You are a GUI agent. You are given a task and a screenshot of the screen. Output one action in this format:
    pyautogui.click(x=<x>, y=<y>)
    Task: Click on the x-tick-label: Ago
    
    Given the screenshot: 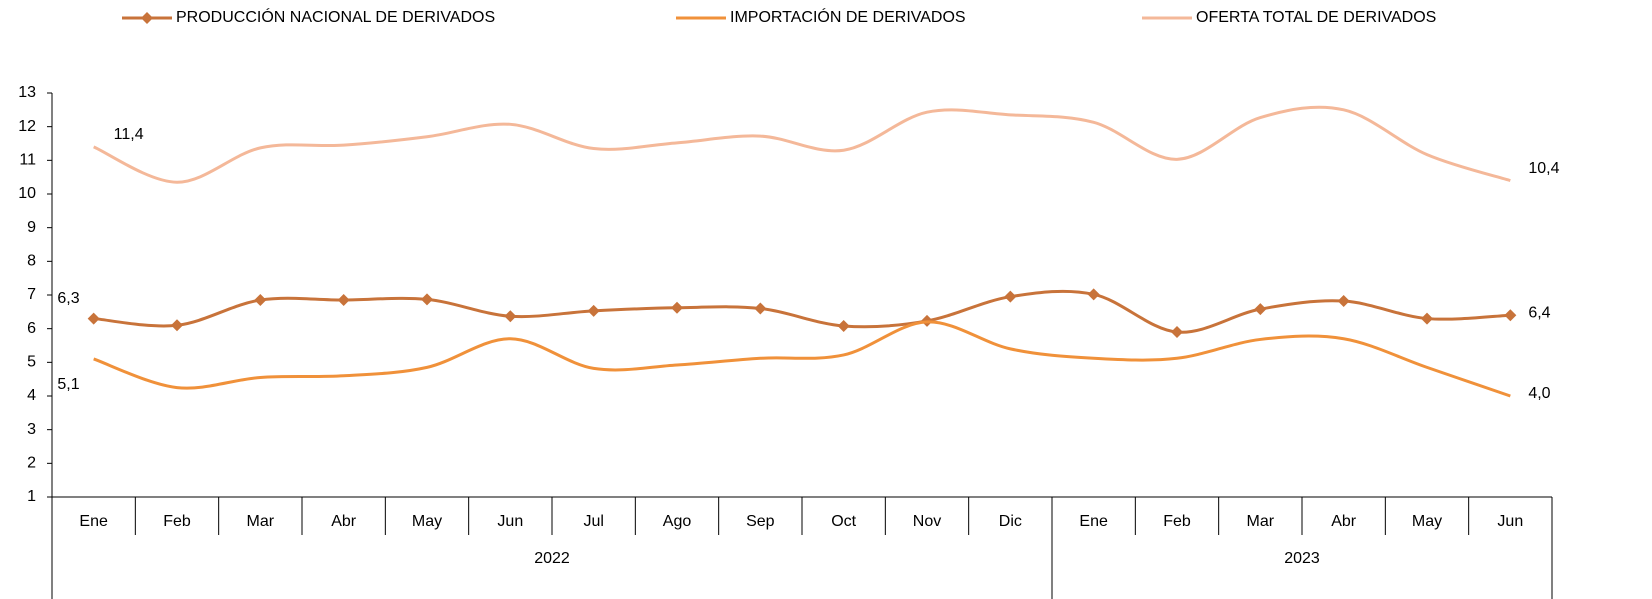 What is the action you would take?
    pyautogui.click(x=677, y=521)
    